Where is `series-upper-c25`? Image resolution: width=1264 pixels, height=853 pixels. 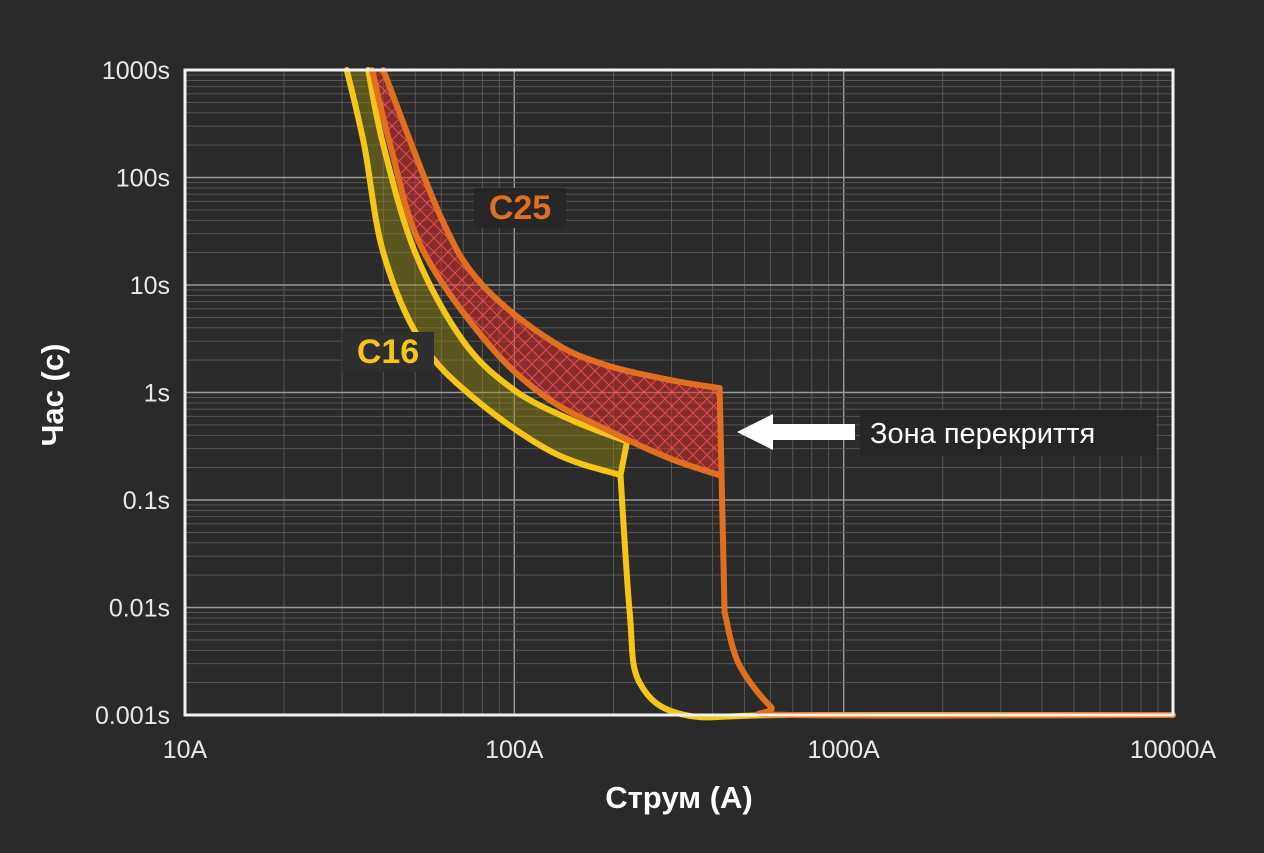 series-upper-c25 is located at coordinates (551, 229).